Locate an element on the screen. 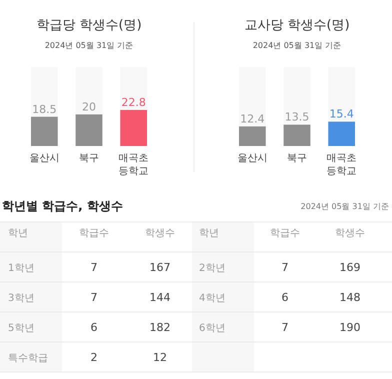 This screenshot has width=392, height=379. text: 2 is located at coordinates (94, 357).